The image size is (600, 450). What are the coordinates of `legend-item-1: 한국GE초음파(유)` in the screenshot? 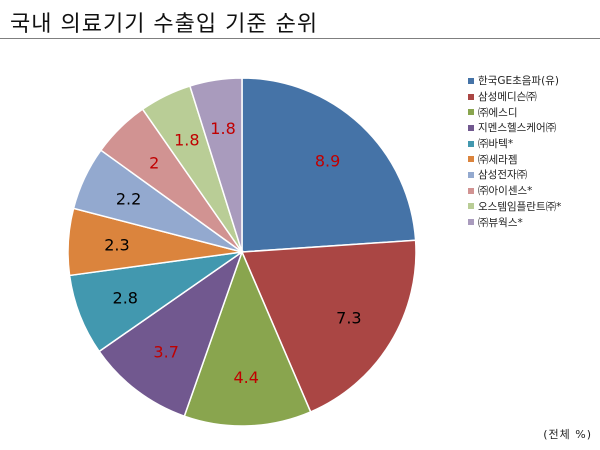 It's located at (514, 81).